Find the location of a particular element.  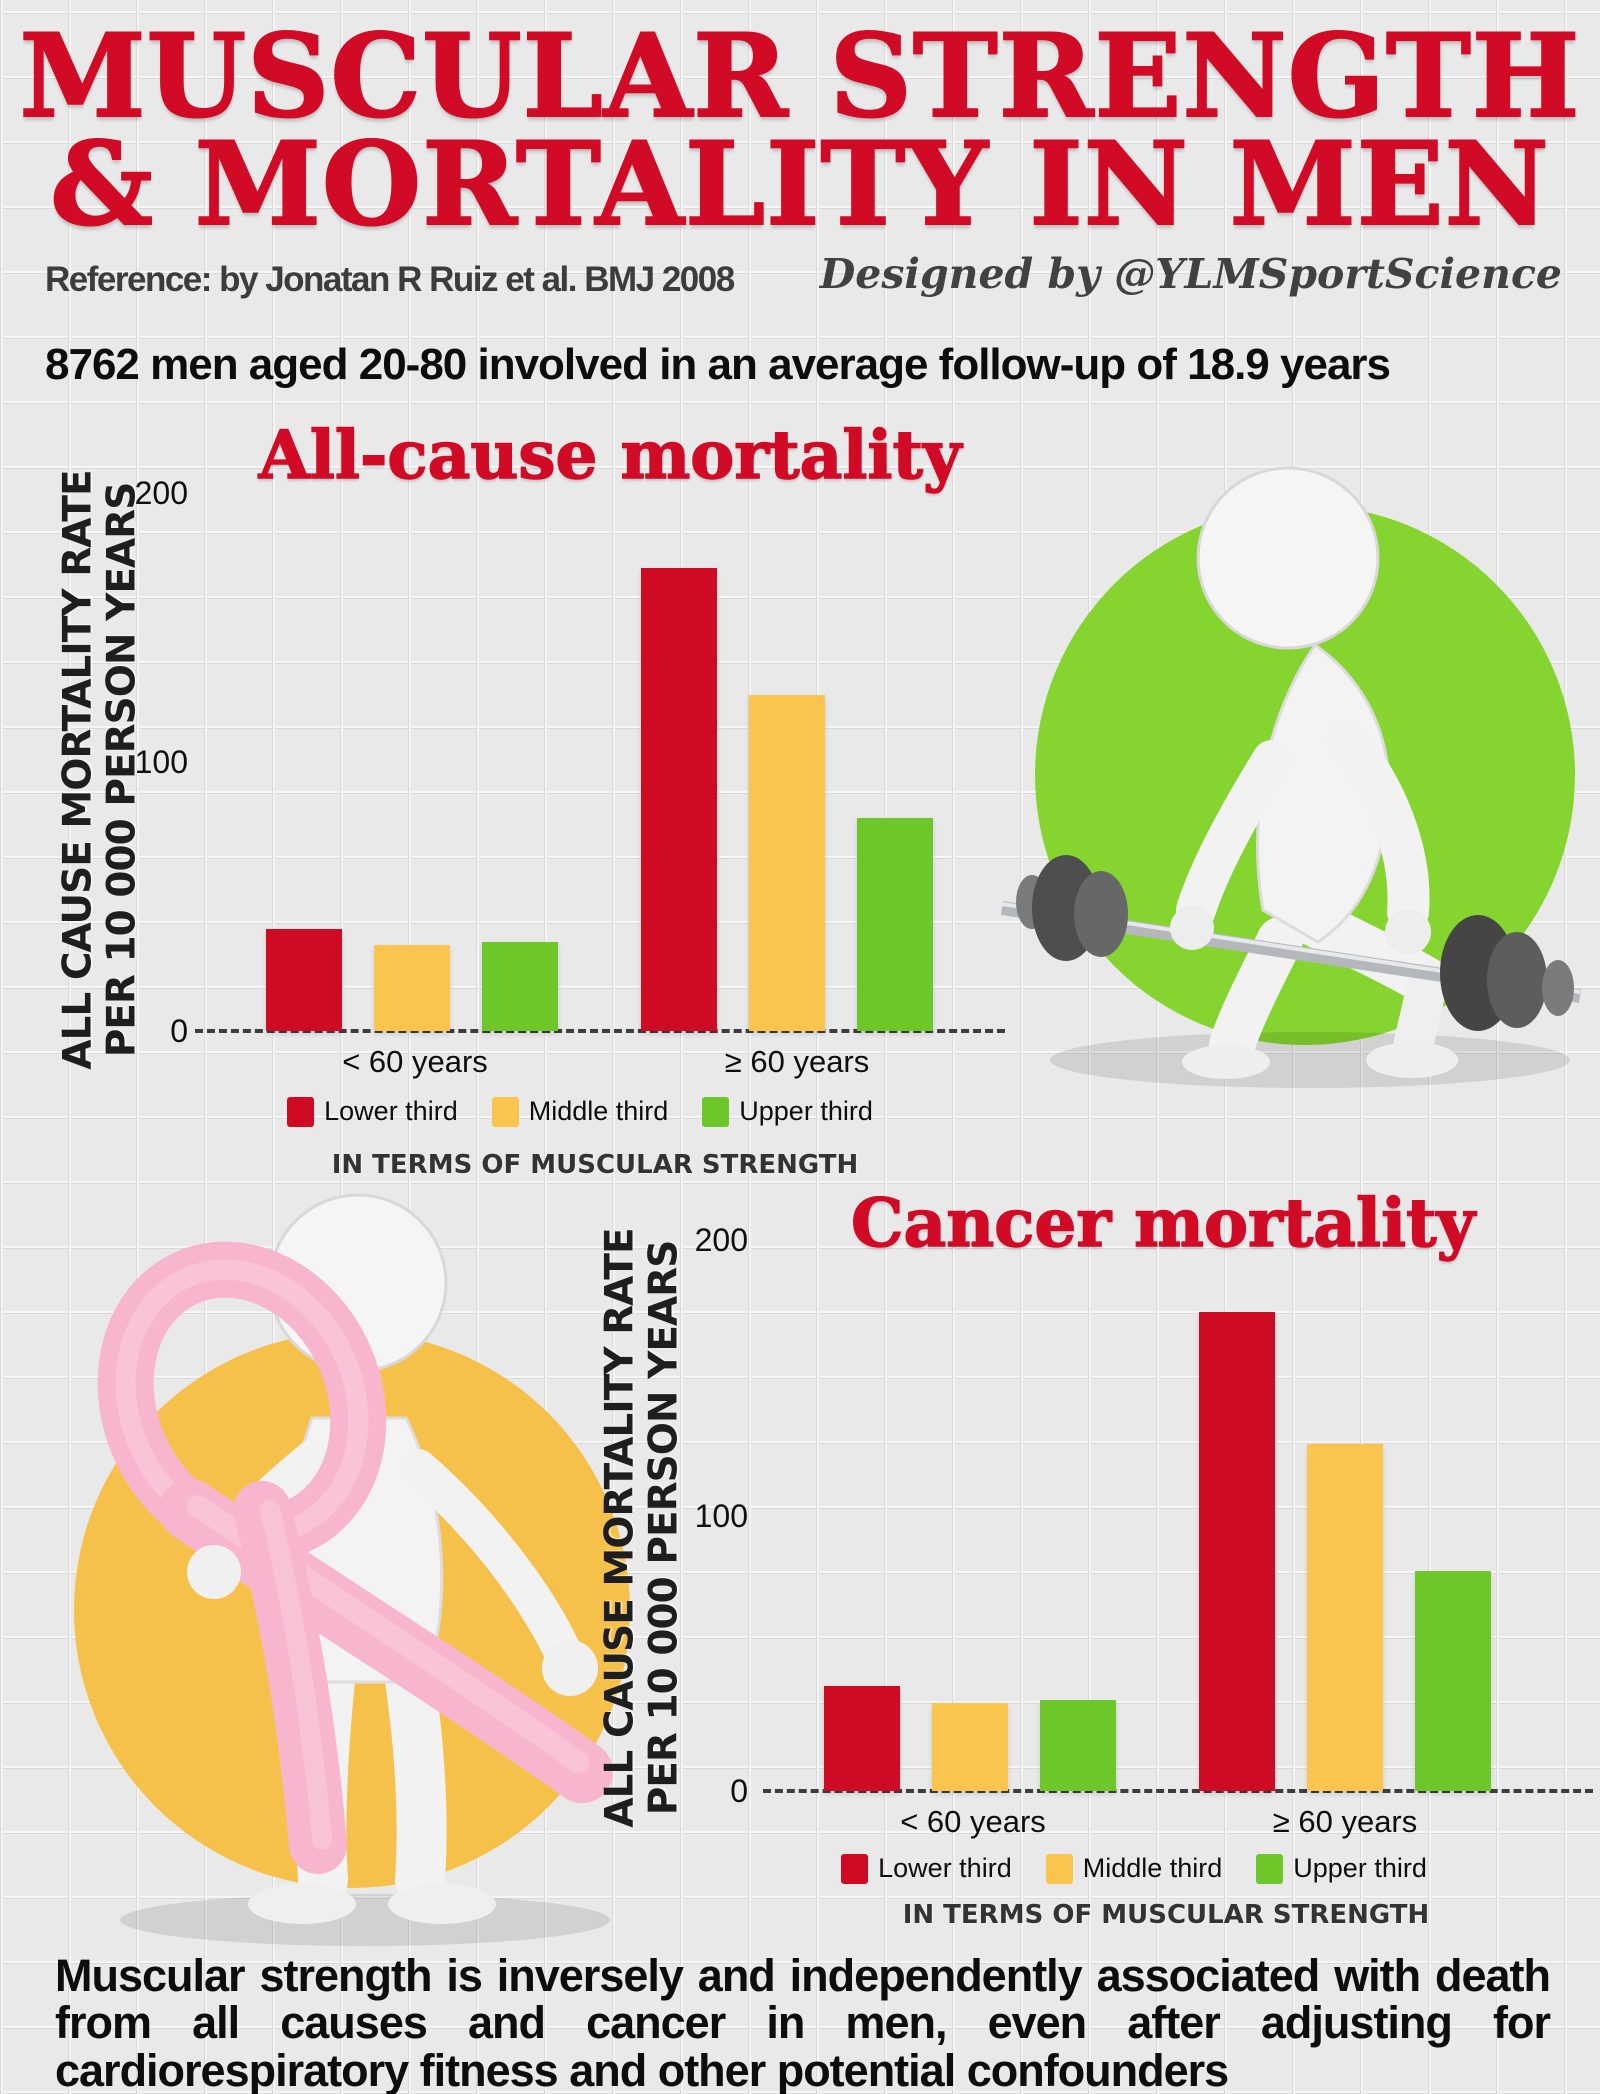

chart2-x-axis-caption: IN TERMS OF MUSCULAR STRENGTH is located at coordinates (1166, 1915).